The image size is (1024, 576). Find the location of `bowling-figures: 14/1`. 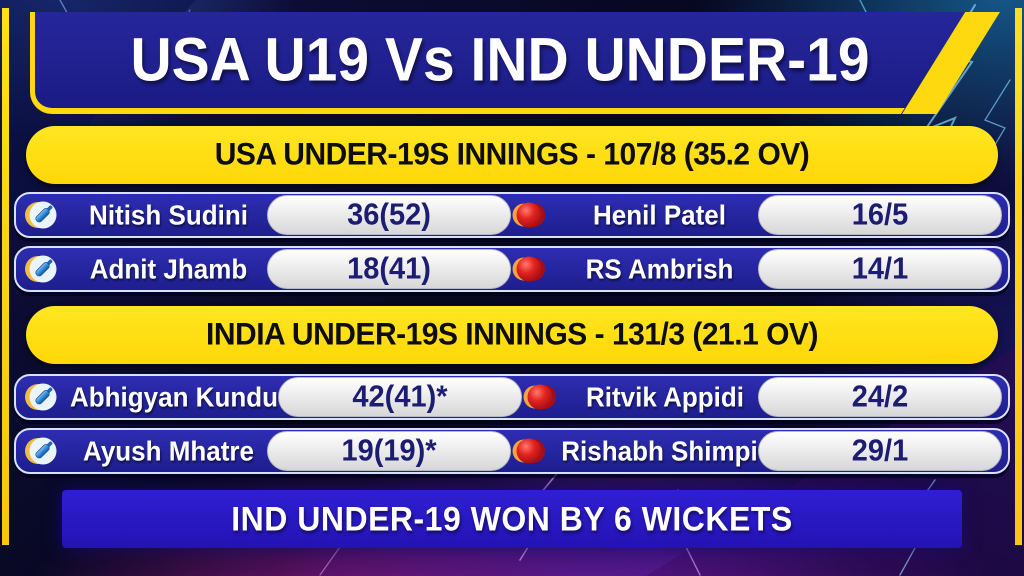

bowling-figures: 14/1 is located at coordinates (880, 268).